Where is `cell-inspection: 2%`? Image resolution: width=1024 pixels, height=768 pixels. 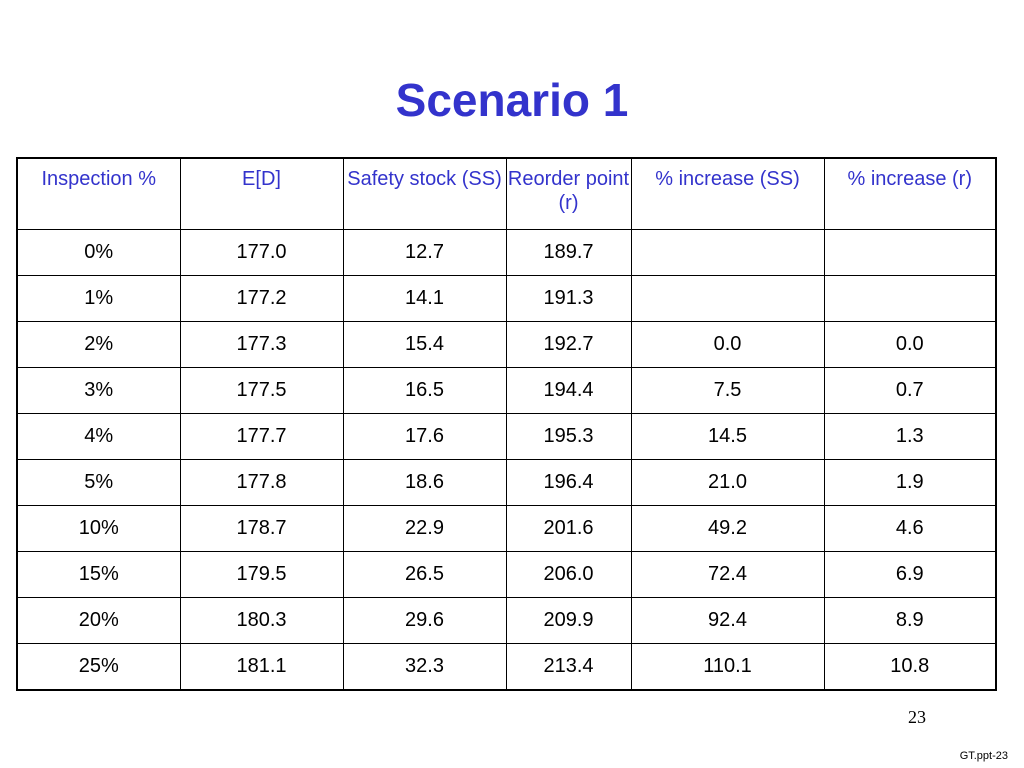 cell-inspection: 2% is located at coordinates (98, 344).